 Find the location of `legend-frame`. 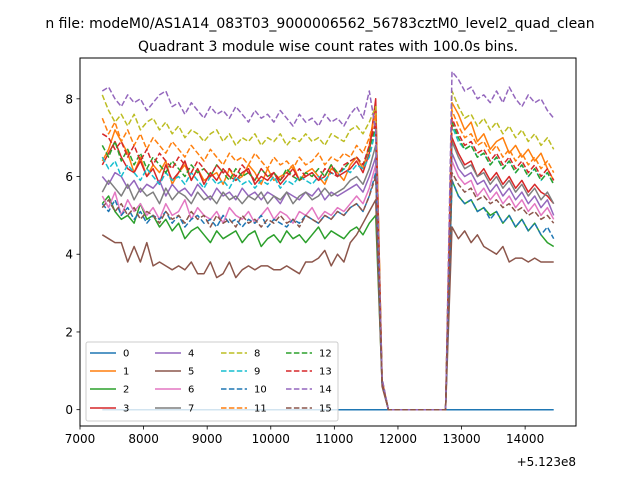

legend-frame is located at coordinates (212, 381).